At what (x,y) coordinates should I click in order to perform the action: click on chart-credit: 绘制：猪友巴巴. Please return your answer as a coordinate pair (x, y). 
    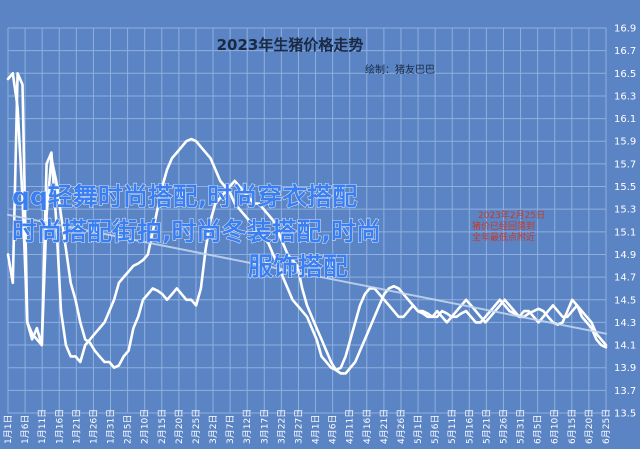
    Looking at the image, I should click on (400, 69).